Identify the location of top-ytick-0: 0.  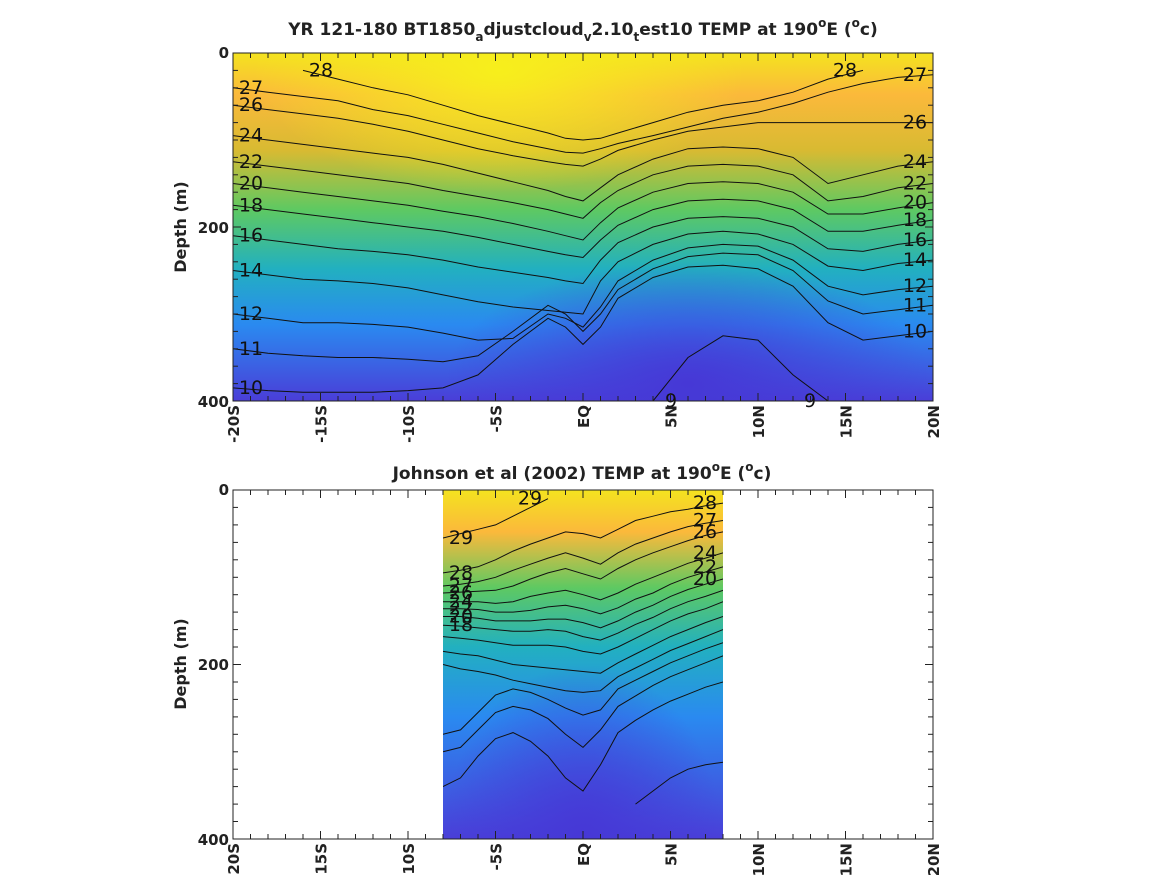
(224, 53).